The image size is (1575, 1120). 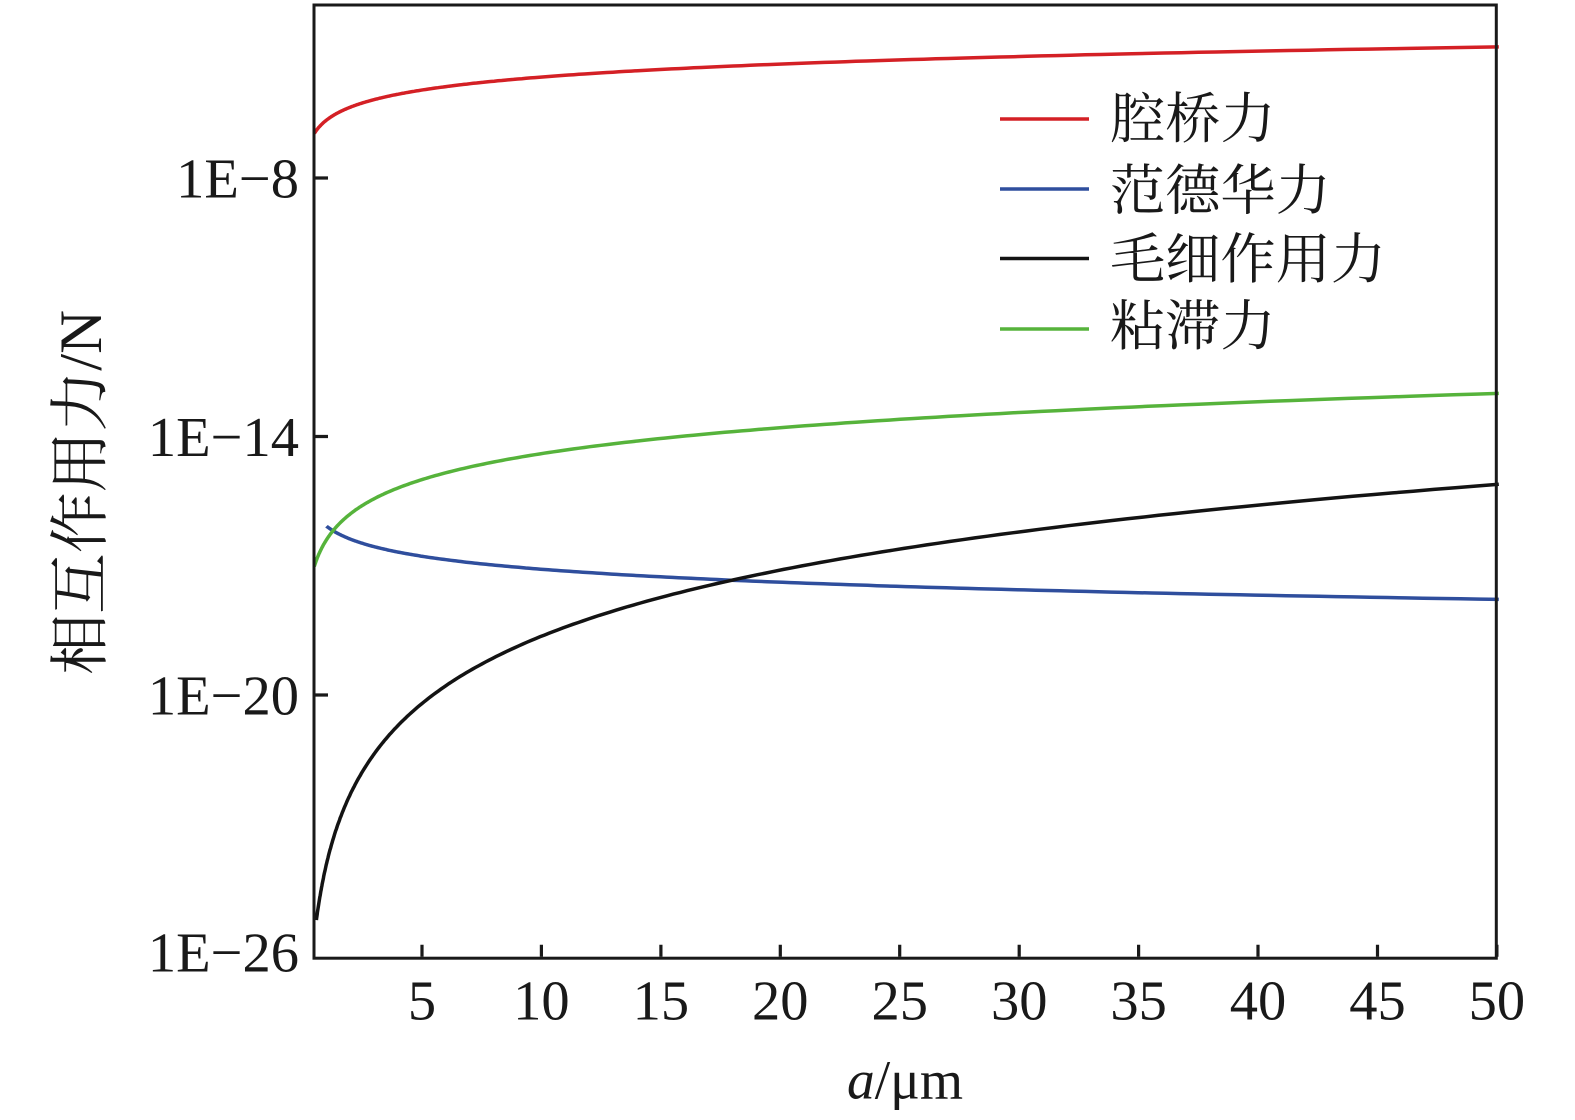 I want to click on svg-text: 25, so click(x=899, y=1001).